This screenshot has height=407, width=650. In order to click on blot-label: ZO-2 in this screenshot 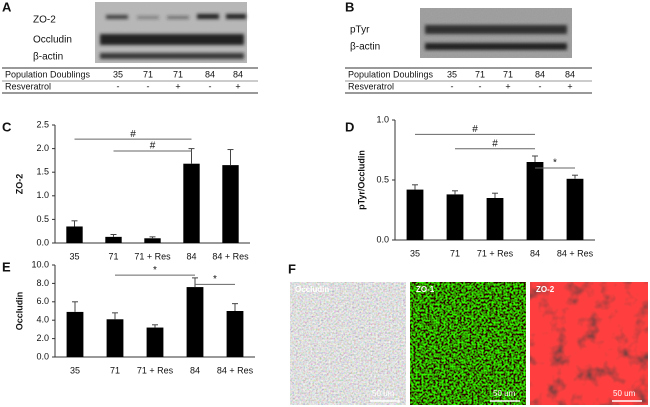, I will do `click(44, 20)`.